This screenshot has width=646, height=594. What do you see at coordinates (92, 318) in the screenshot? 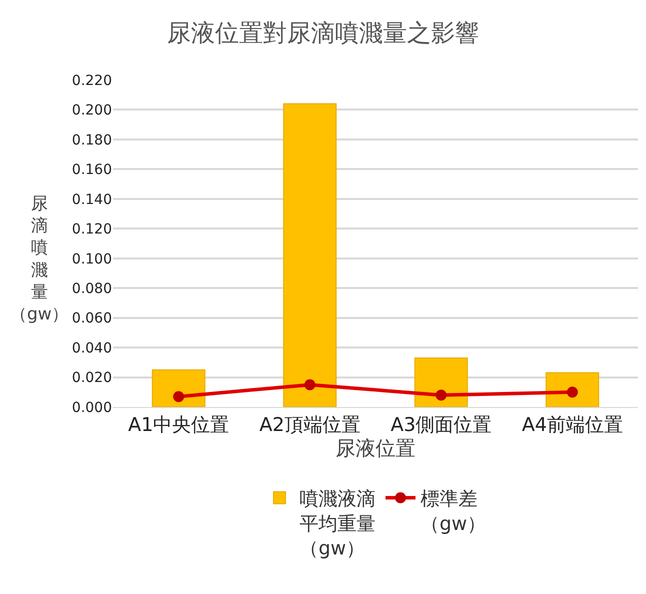
I see `y-tick-label: 0.060` at bounding box center [92, 318].